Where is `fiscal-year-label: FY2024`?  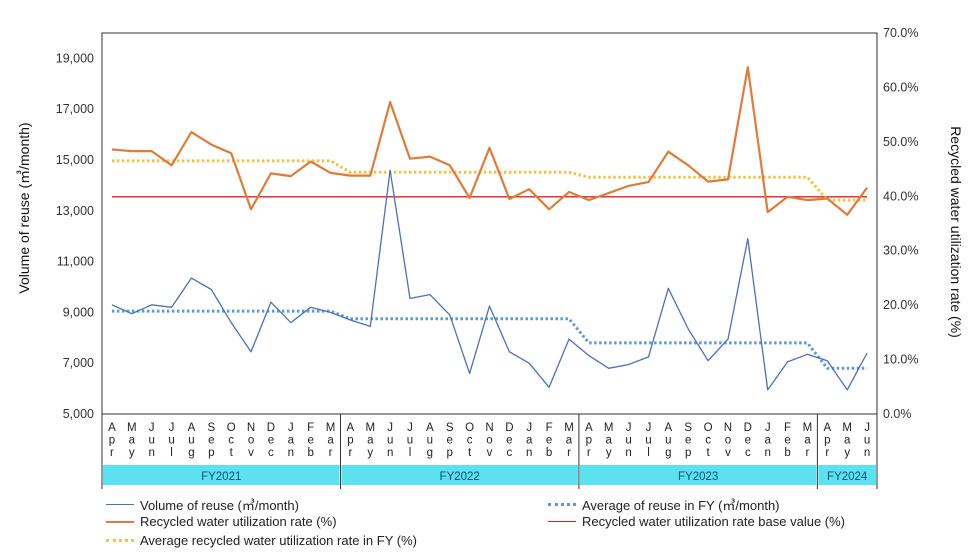
fiscal-year-label: FY2024 is located at coordinates (847, 477).